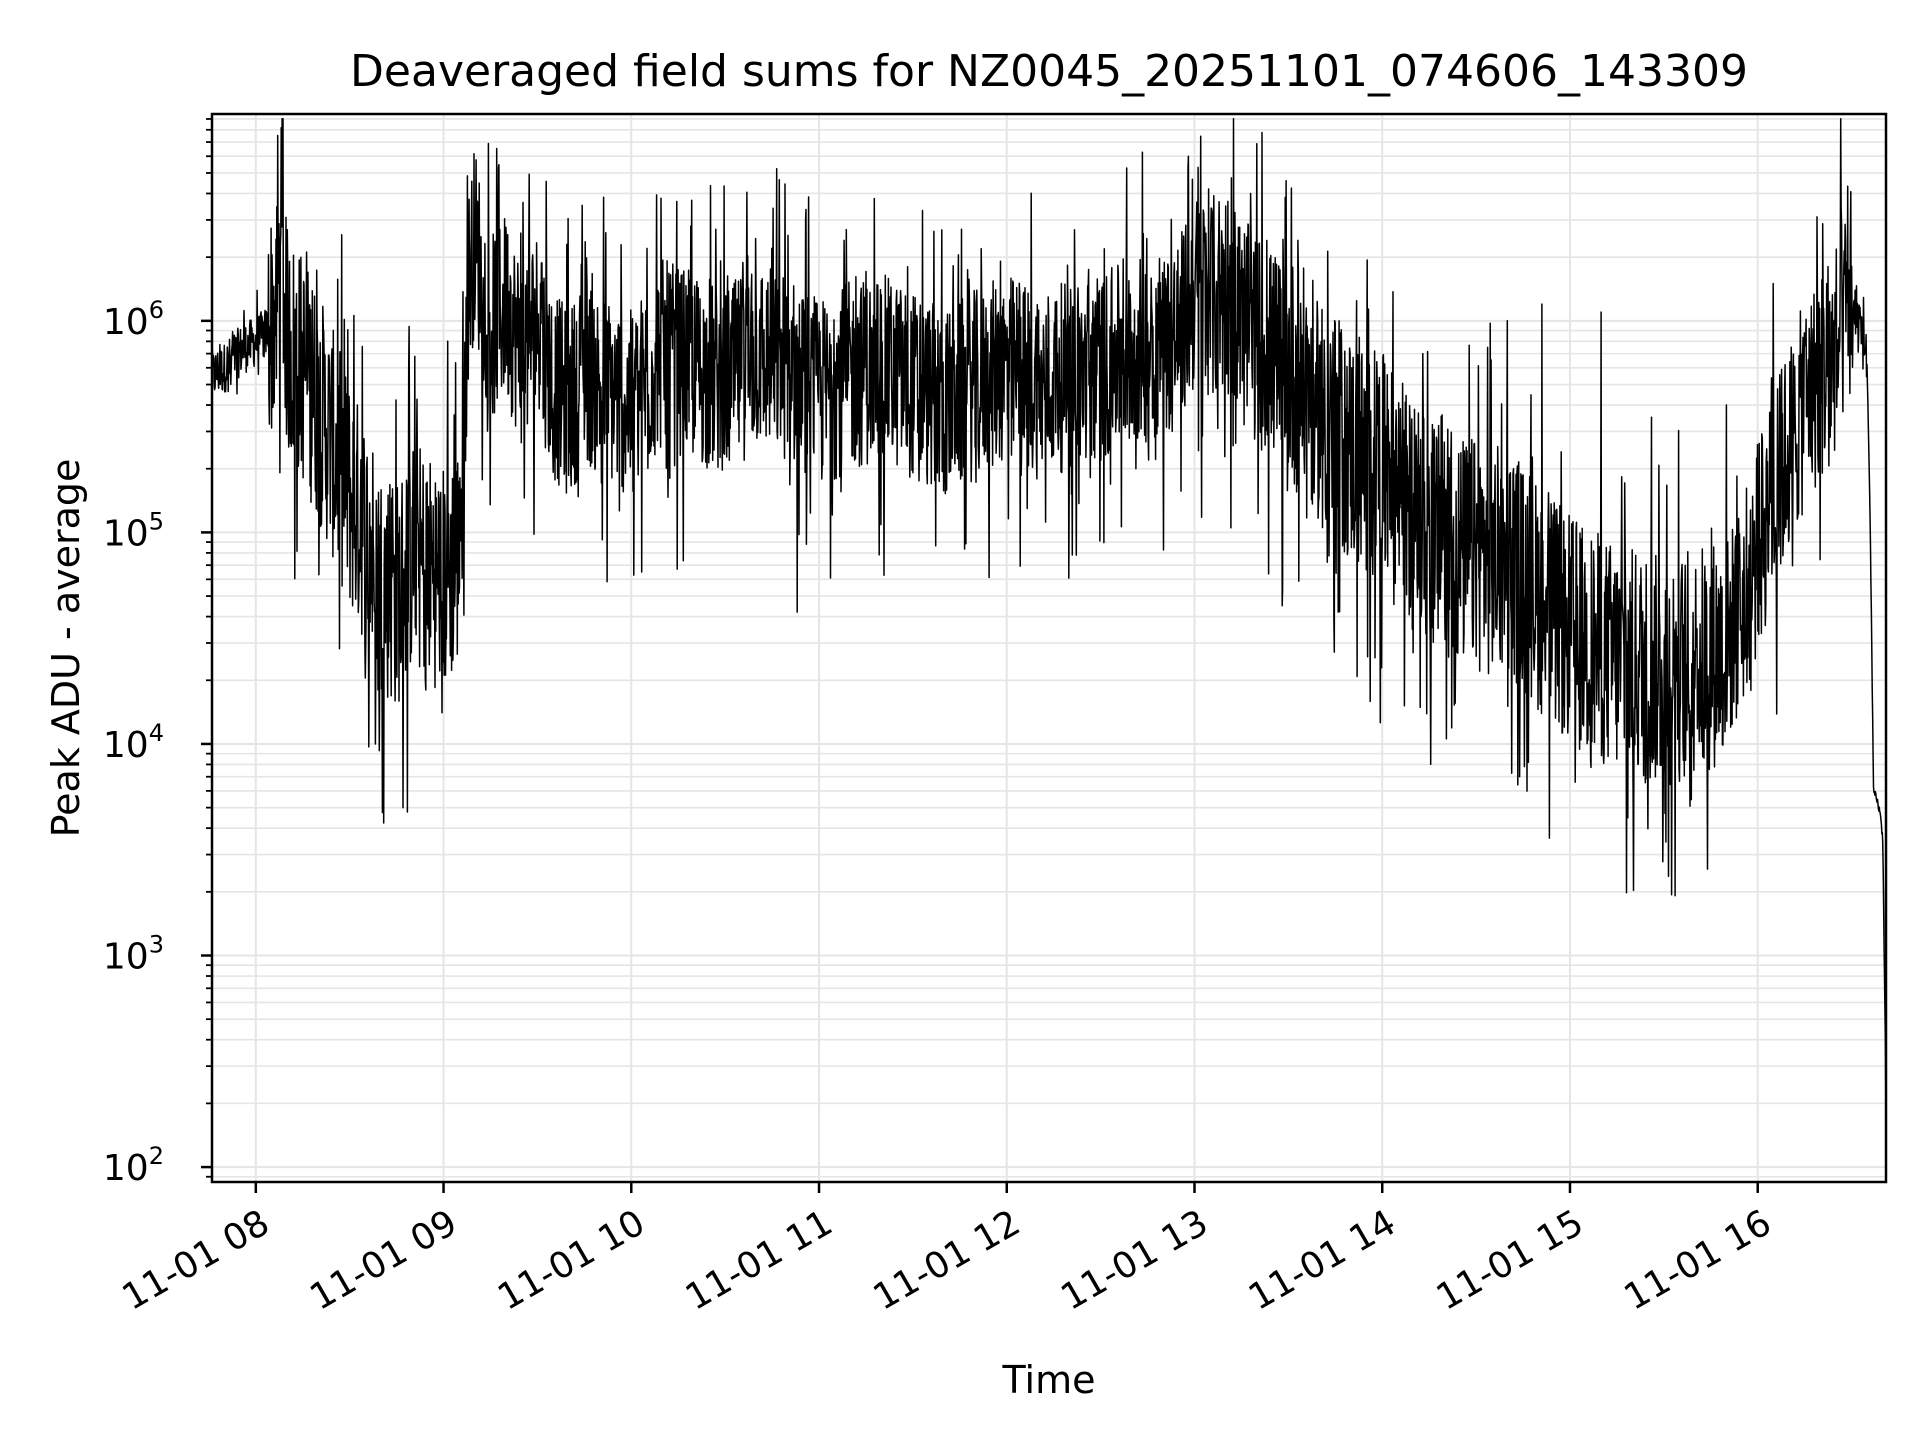 Image resolution: width=1920 pixels, height=1440 pixels. I want to click on x-axis-label: Time, so click(1049, 1380).